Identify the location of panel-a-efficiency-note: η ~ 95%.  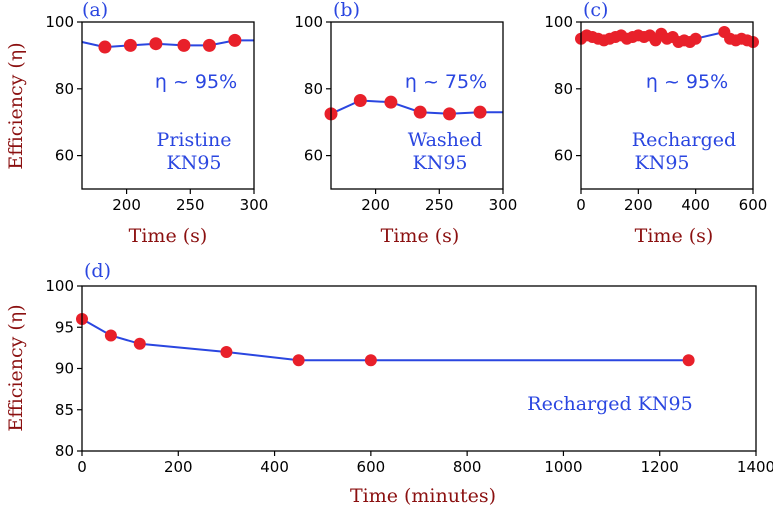
(196, 82).